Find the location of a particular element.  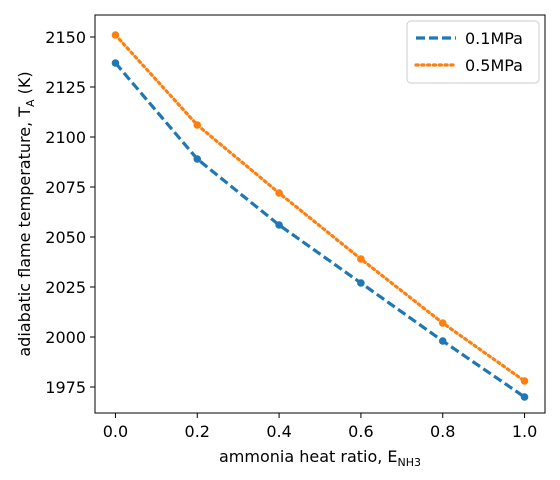

y-axis-label: adiabatic flame temperature, TA (K) is located at coordinates (26, 213).